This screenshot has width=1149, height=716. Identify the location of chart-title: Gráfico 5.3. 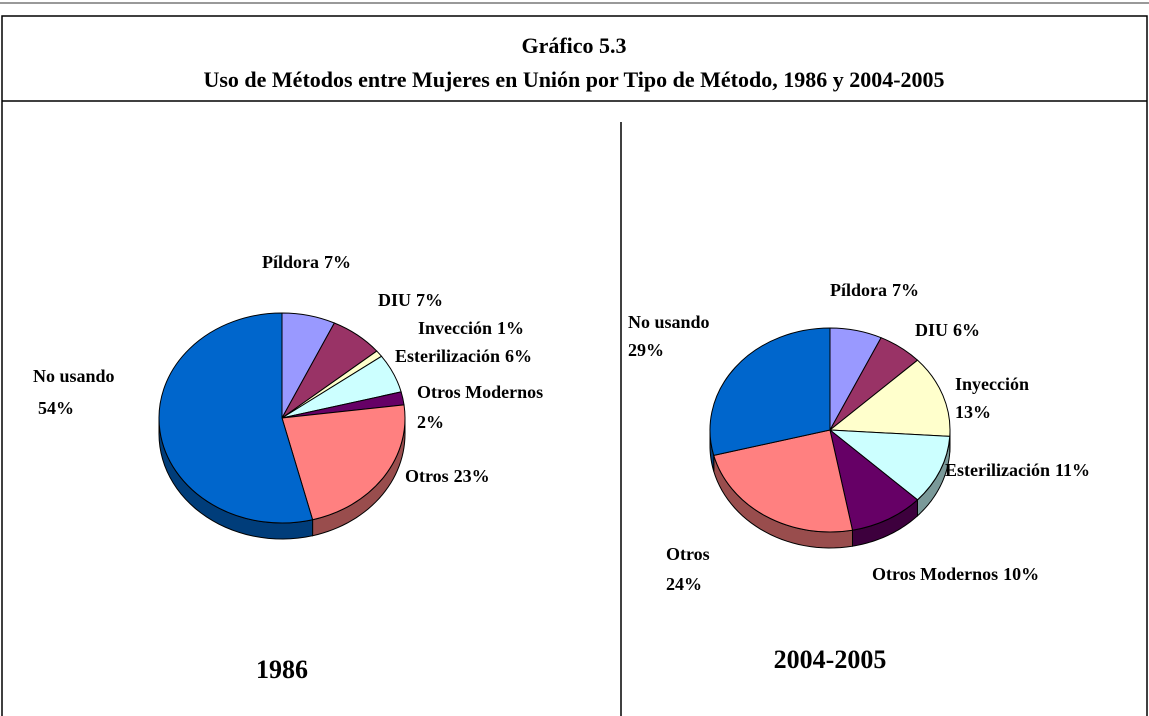
(573, 45).